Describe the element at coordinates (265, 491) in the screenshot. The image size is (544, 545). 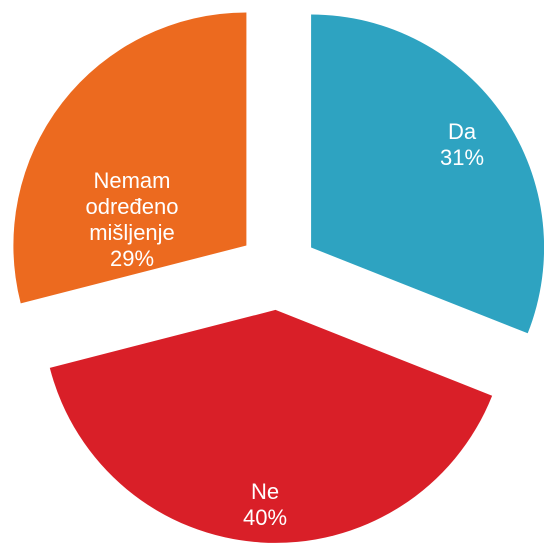
I see `category-label: Ne` at that location.